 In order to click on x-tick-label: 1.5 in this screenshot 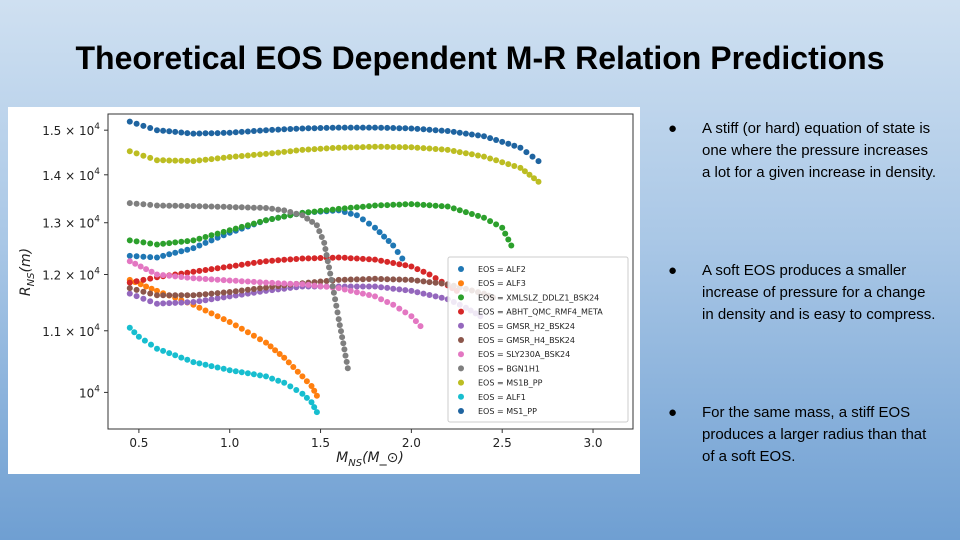, I will do `click(320, 443)`.